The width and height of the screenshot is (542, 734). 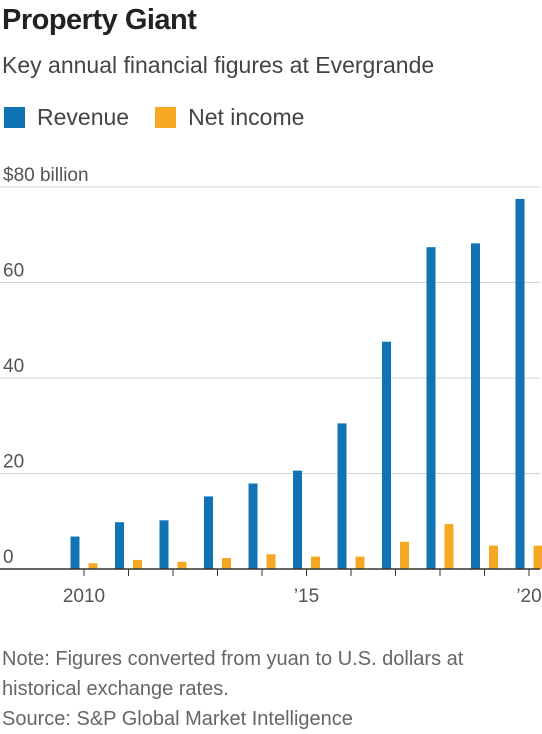 I want to click on x-tick-label: ’15, so click(x=306, y=596).